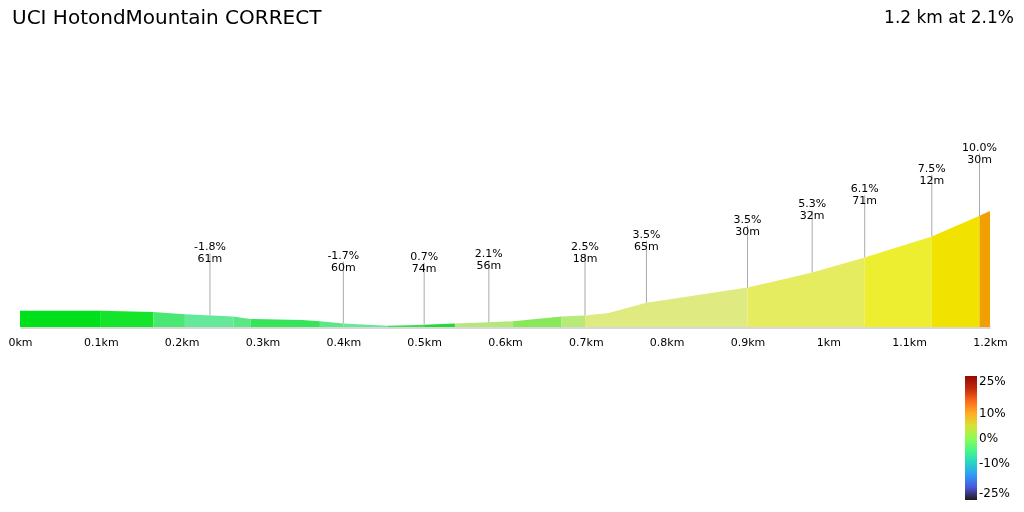 This screenshot has width=1024, height=512. What do you see at coordinates (20, 342) in the screenshot?
I see `x-tick-label: 0km` at bounding box center [20, 342].